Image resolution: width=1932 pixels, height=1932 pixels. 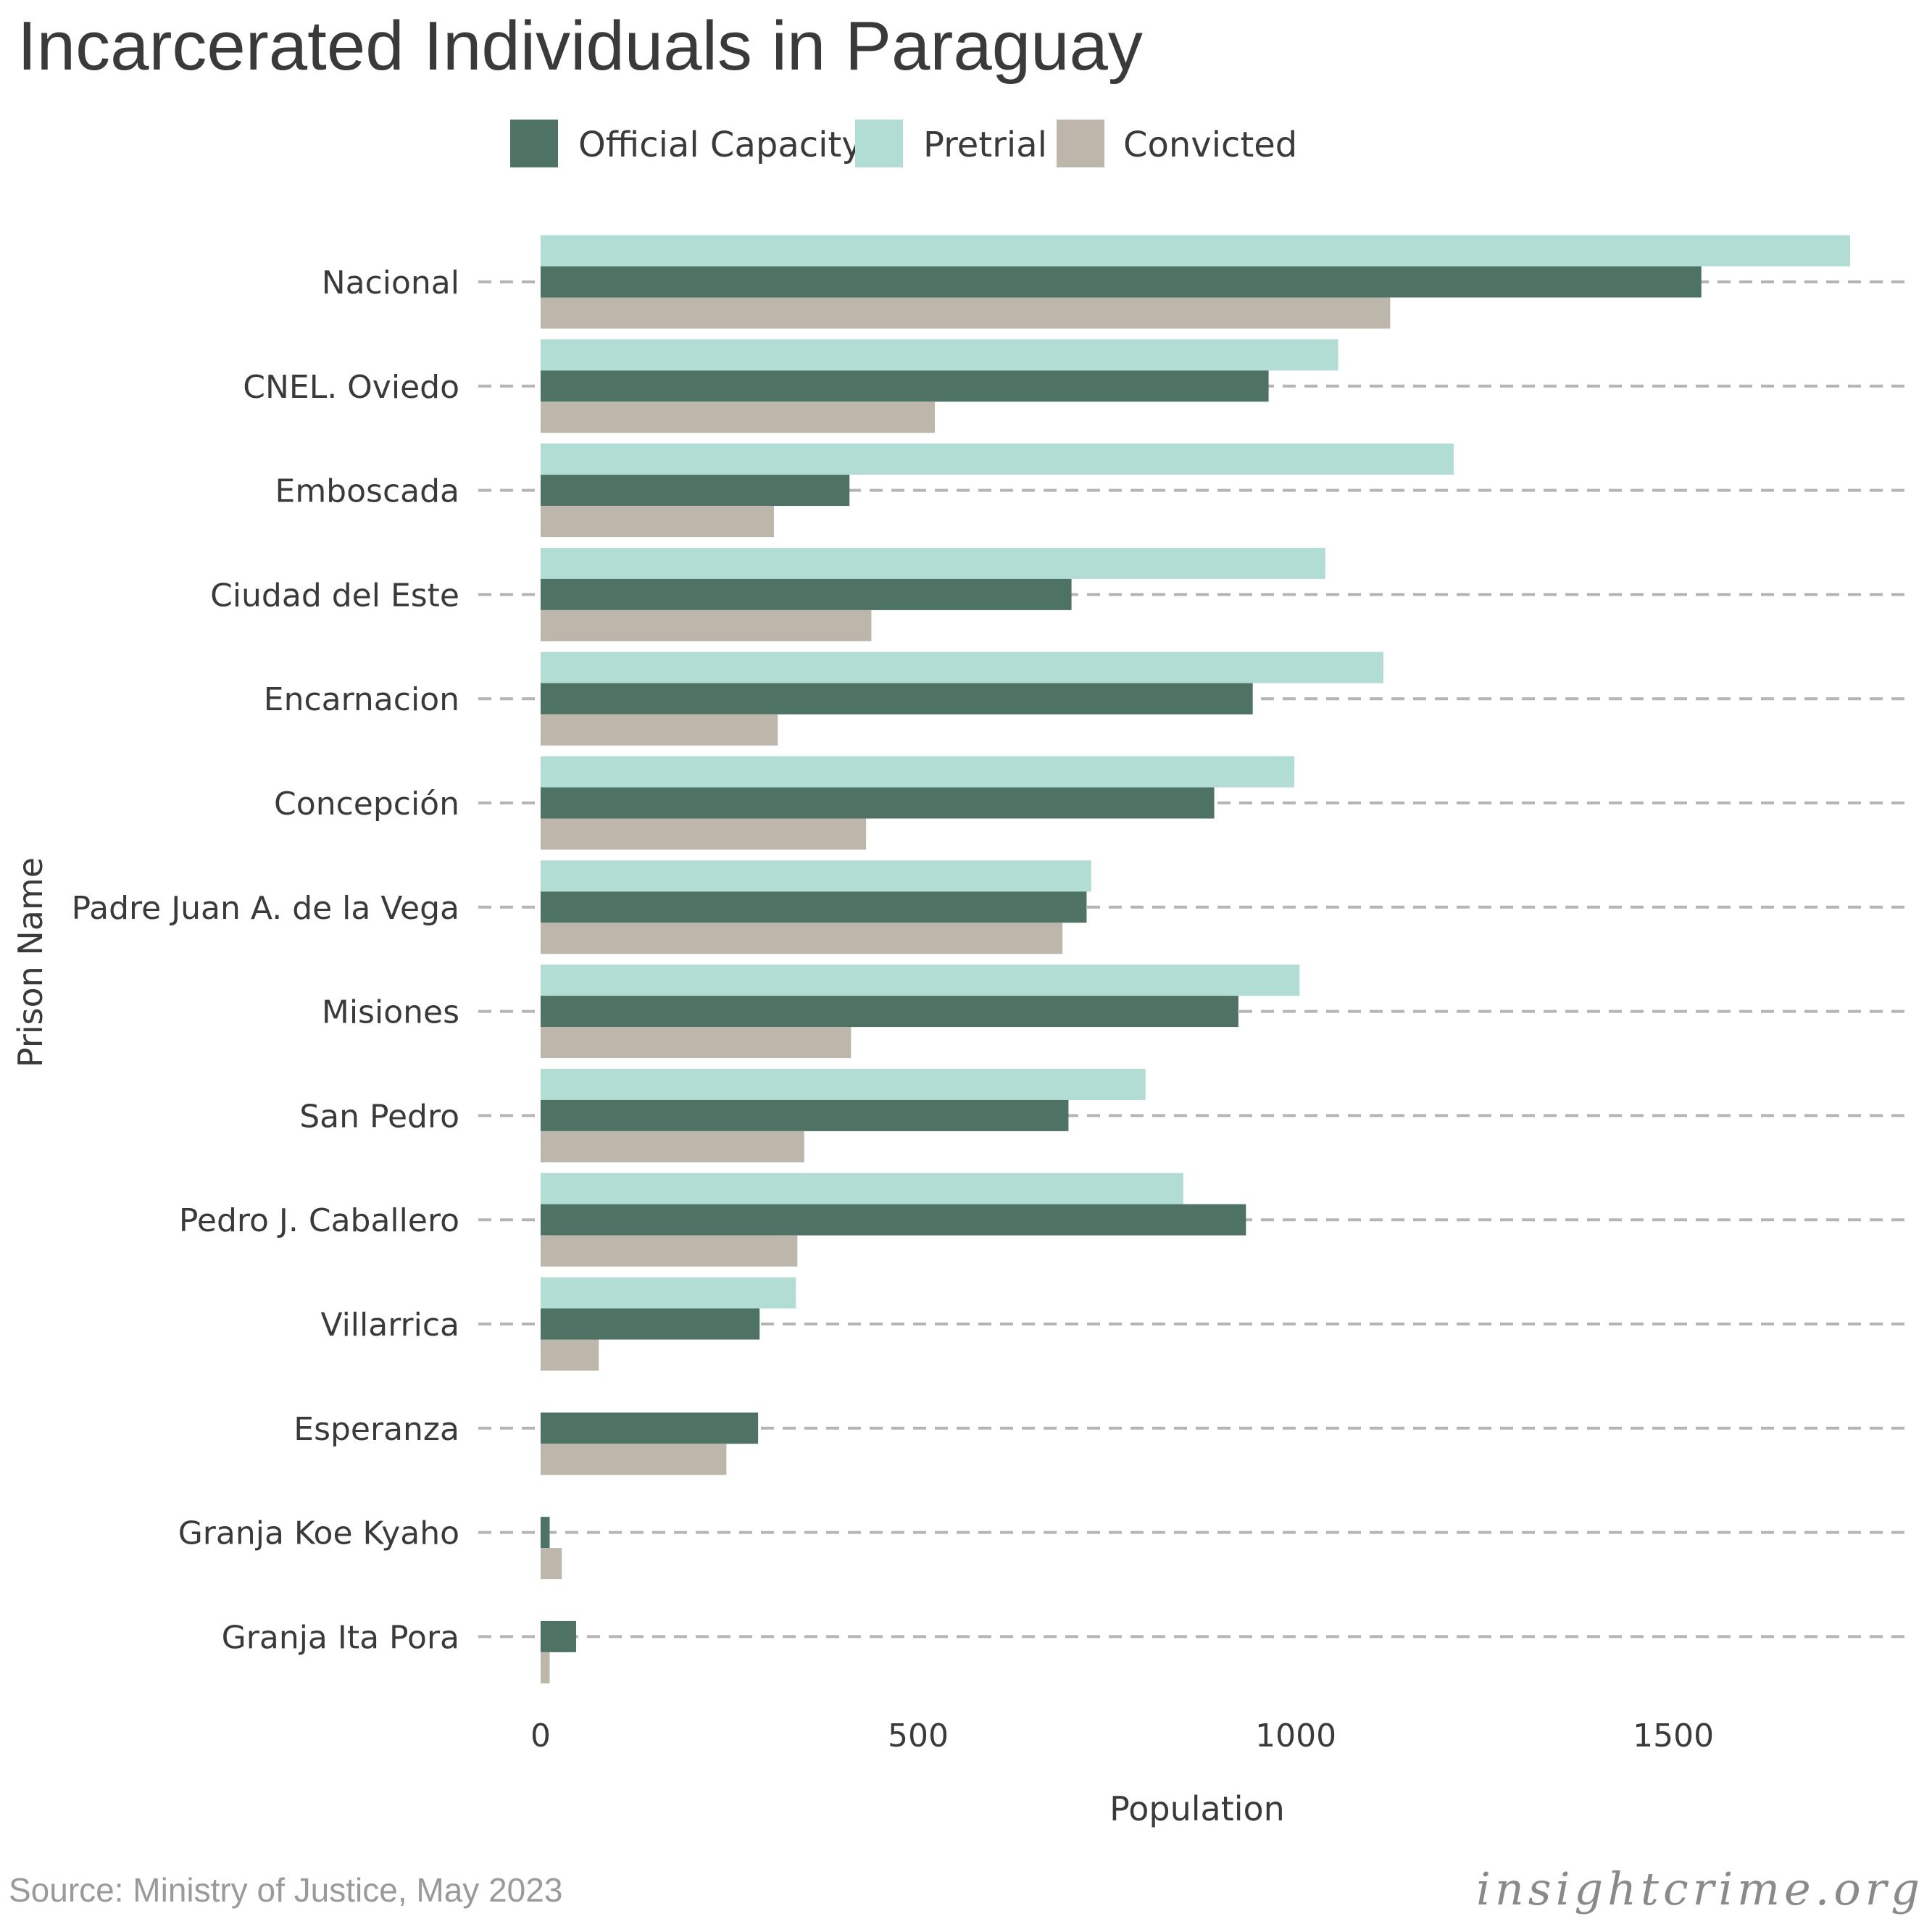 I want to click on x-axis-ticks: 0 500 1000 1500, so click(x=1122, y=1736).